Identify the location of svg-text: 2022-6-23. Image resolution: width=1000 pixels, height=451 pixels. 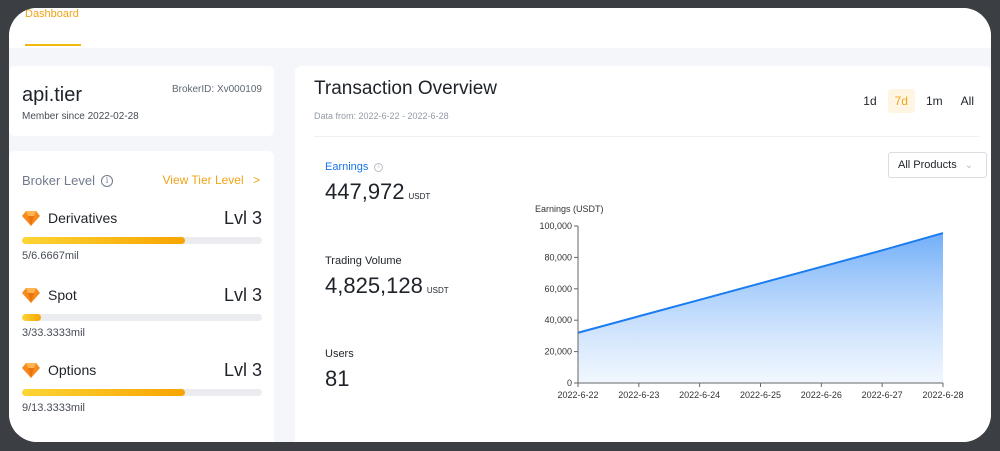
(638, 395).